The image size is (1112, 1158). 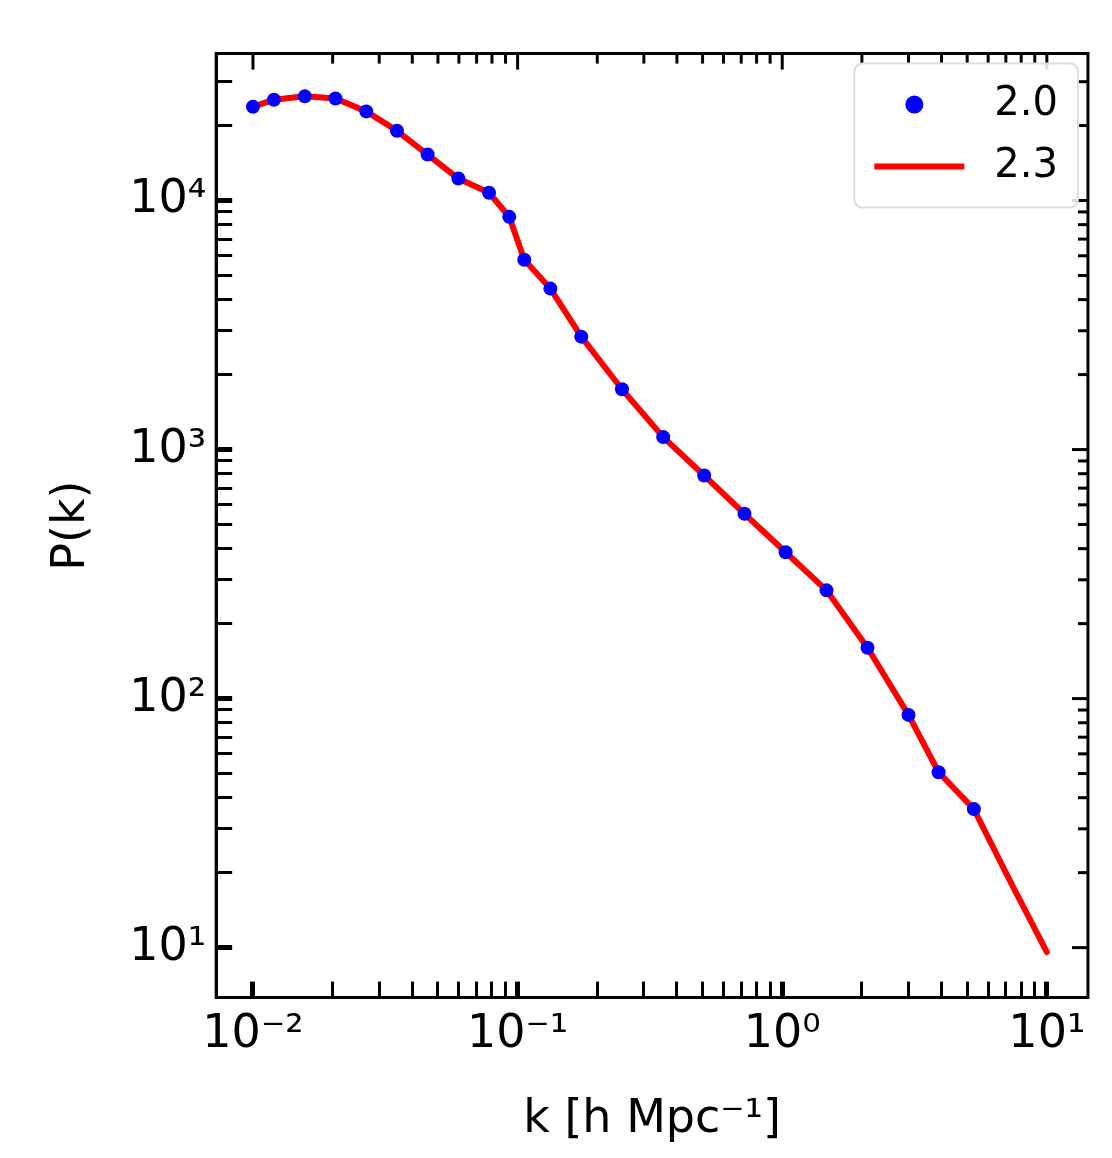 I want to click on x-tick-label: 10⁻², so click(x=253, y=1031).